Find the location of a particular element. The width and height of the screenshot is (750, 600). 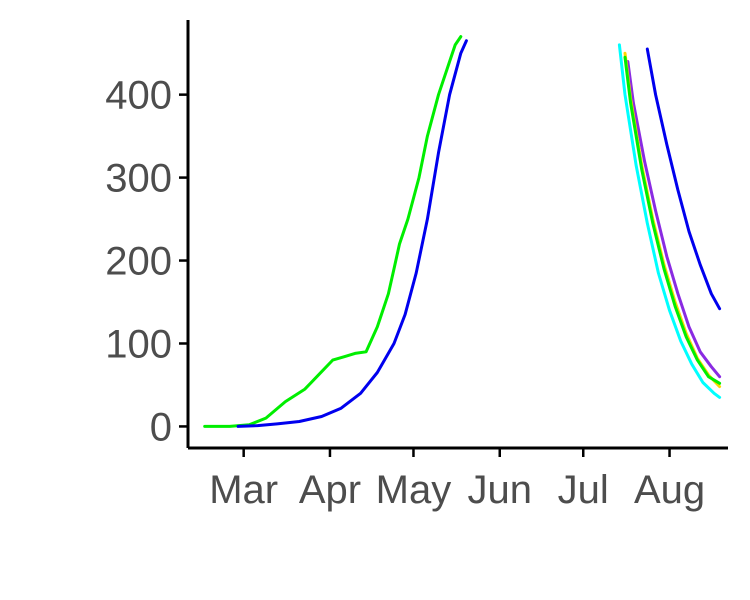

y-tick-label: 100 is located at coordinates (138, 344).